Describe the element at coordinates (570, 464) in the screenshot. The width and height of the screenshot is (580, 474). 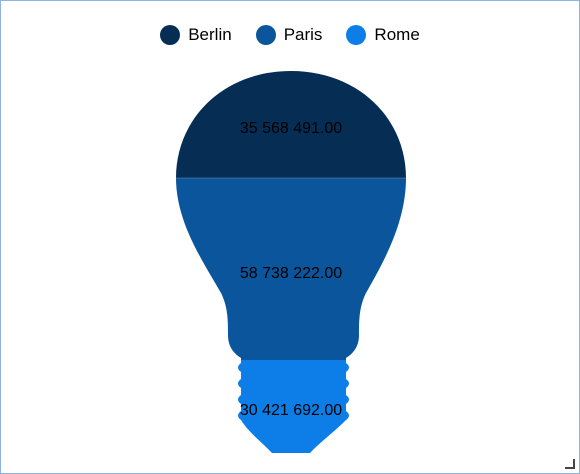
I see `resize-handle` at that location.